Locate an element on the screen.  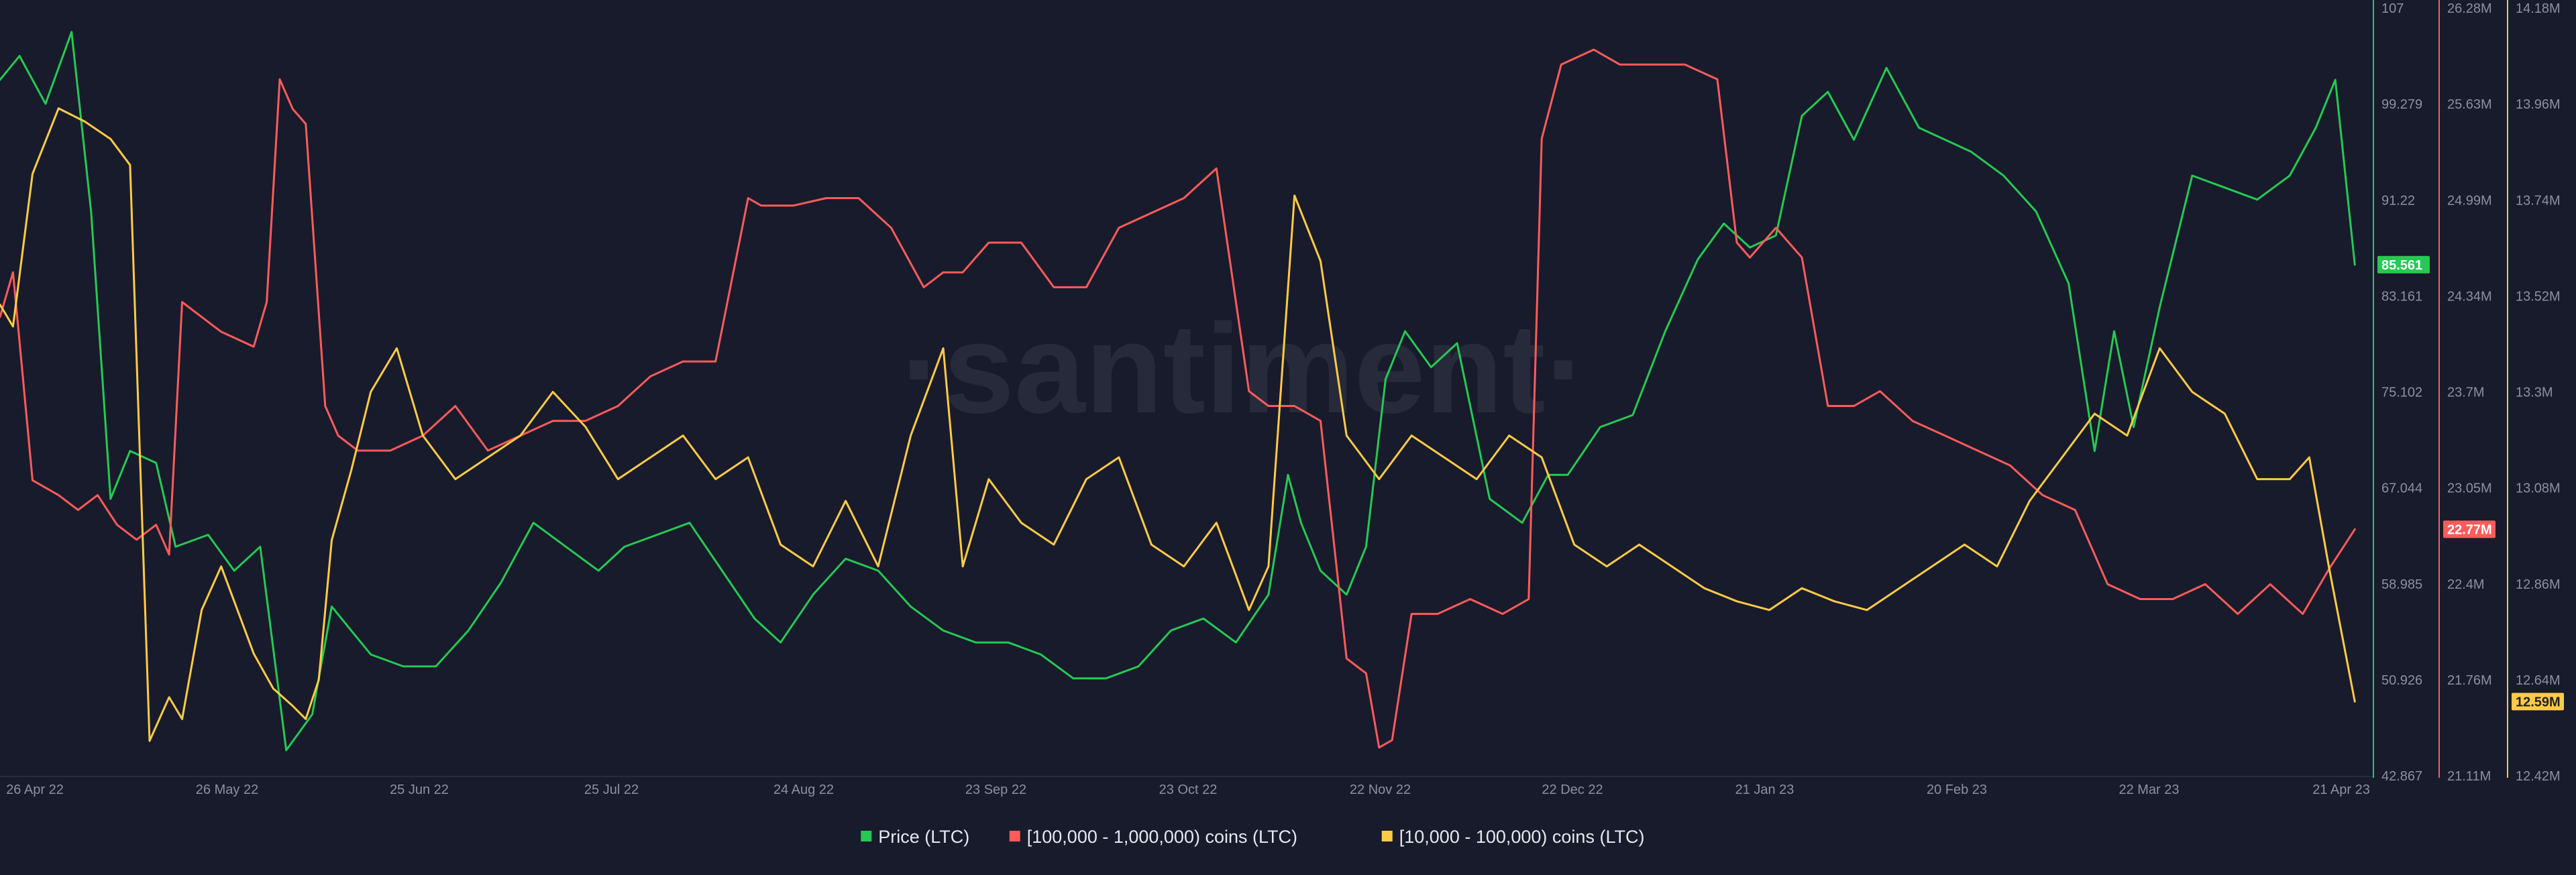
current-value-label: 85.561 is located at coordinates (2401, 265).